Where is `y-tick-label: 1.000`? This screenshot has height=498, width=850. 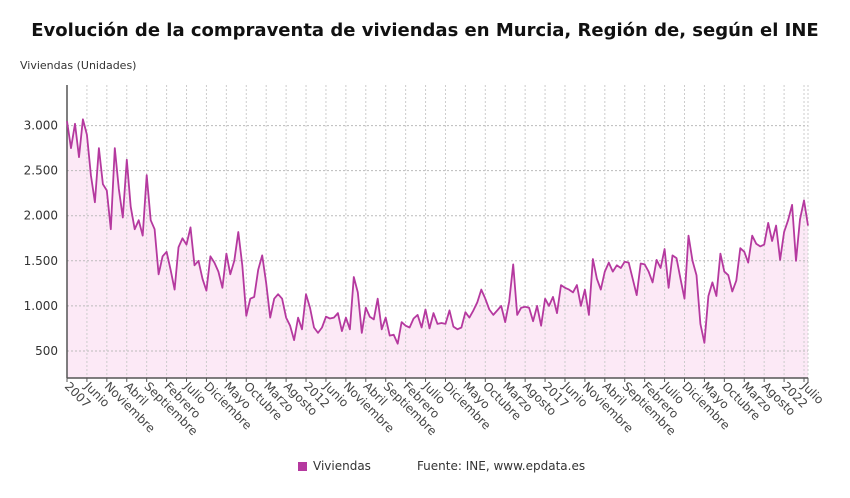 y-tick-label: 1.000 is located at coordinates (41, 306).